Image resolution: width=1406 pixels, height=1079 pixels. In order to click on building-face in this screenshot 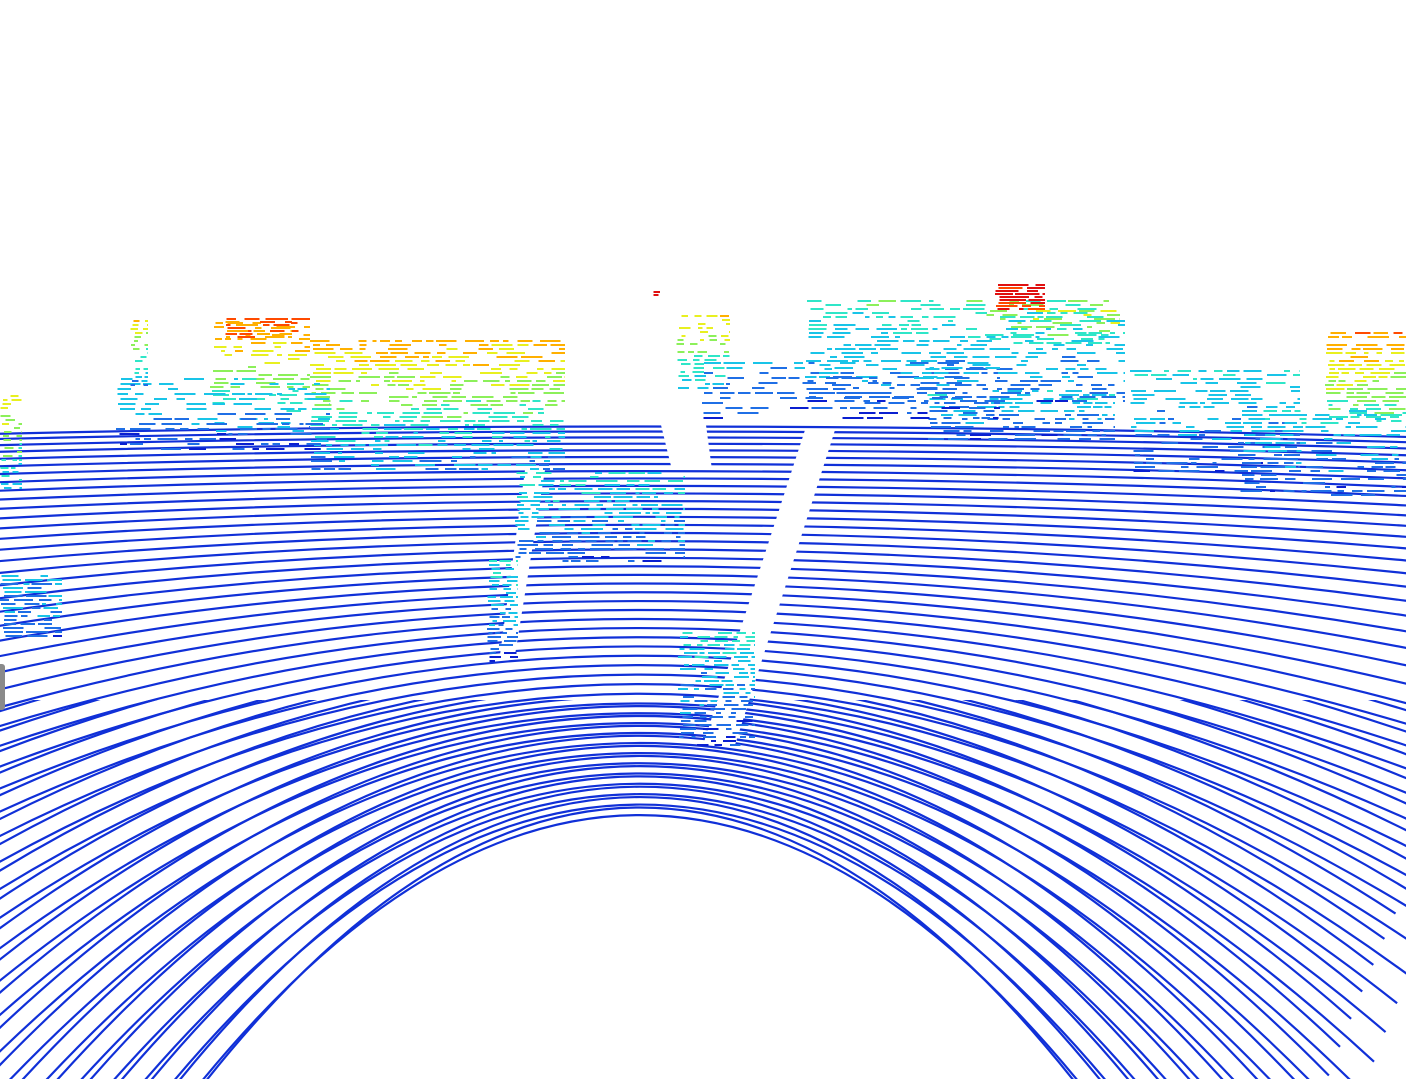, I will do `click(1052, 327)`.